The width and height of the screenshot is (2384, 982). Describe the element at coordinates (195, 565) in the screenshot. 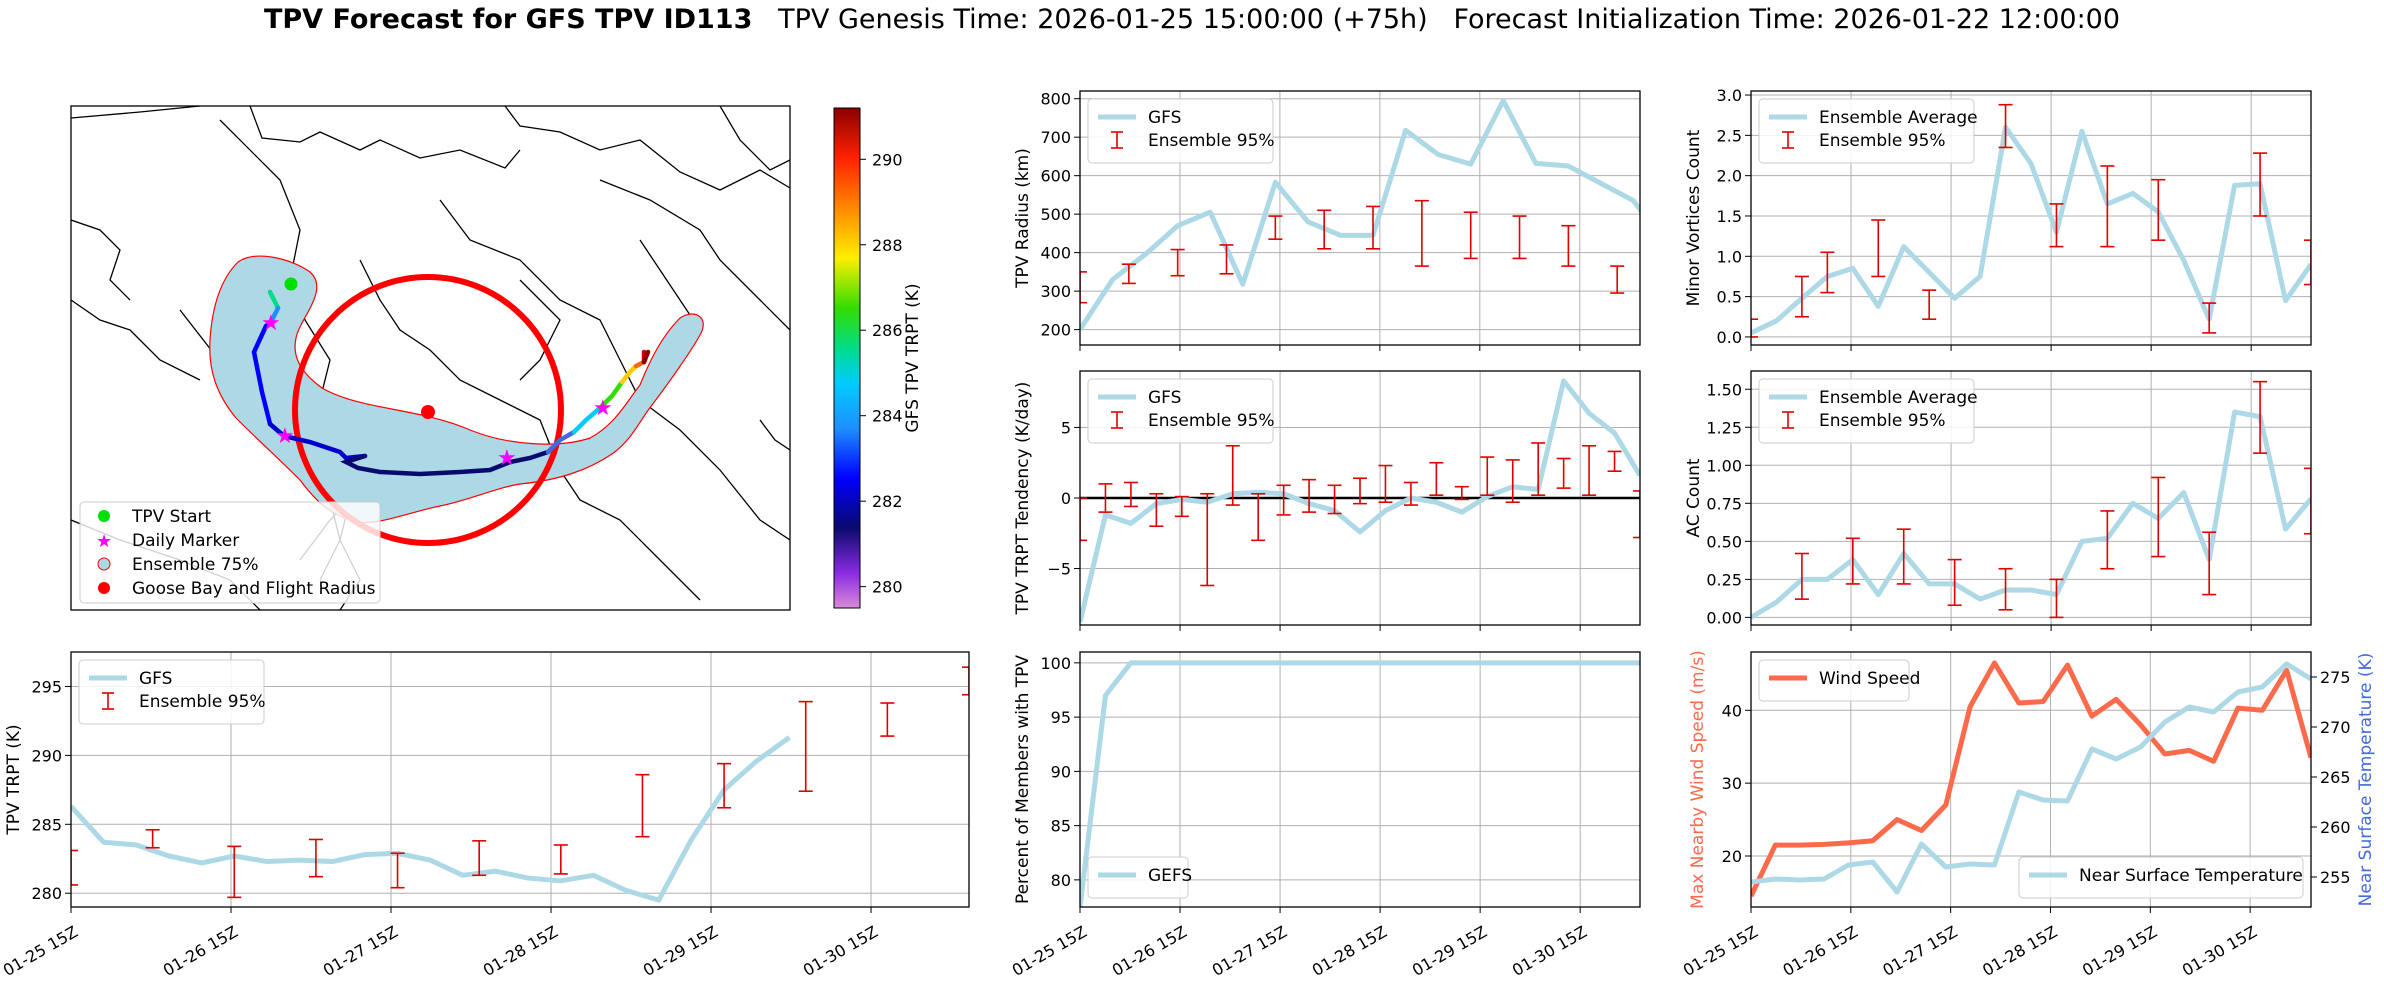

I see `legend-ensemble-label: Ensemble 75%` at that location.